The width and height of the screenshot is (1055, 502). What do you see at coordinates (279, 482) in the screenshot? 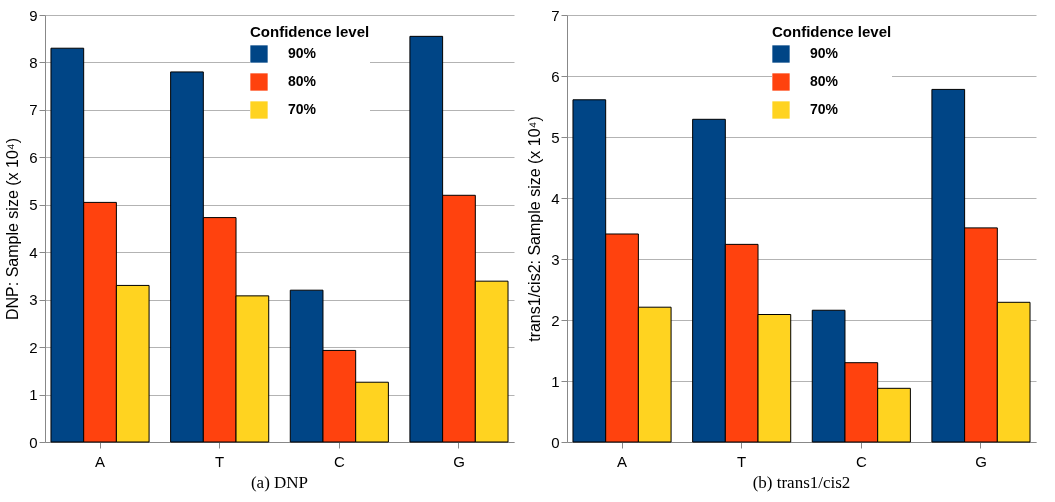
I see `text: (a) DNP` at bounding box center [279, 482].